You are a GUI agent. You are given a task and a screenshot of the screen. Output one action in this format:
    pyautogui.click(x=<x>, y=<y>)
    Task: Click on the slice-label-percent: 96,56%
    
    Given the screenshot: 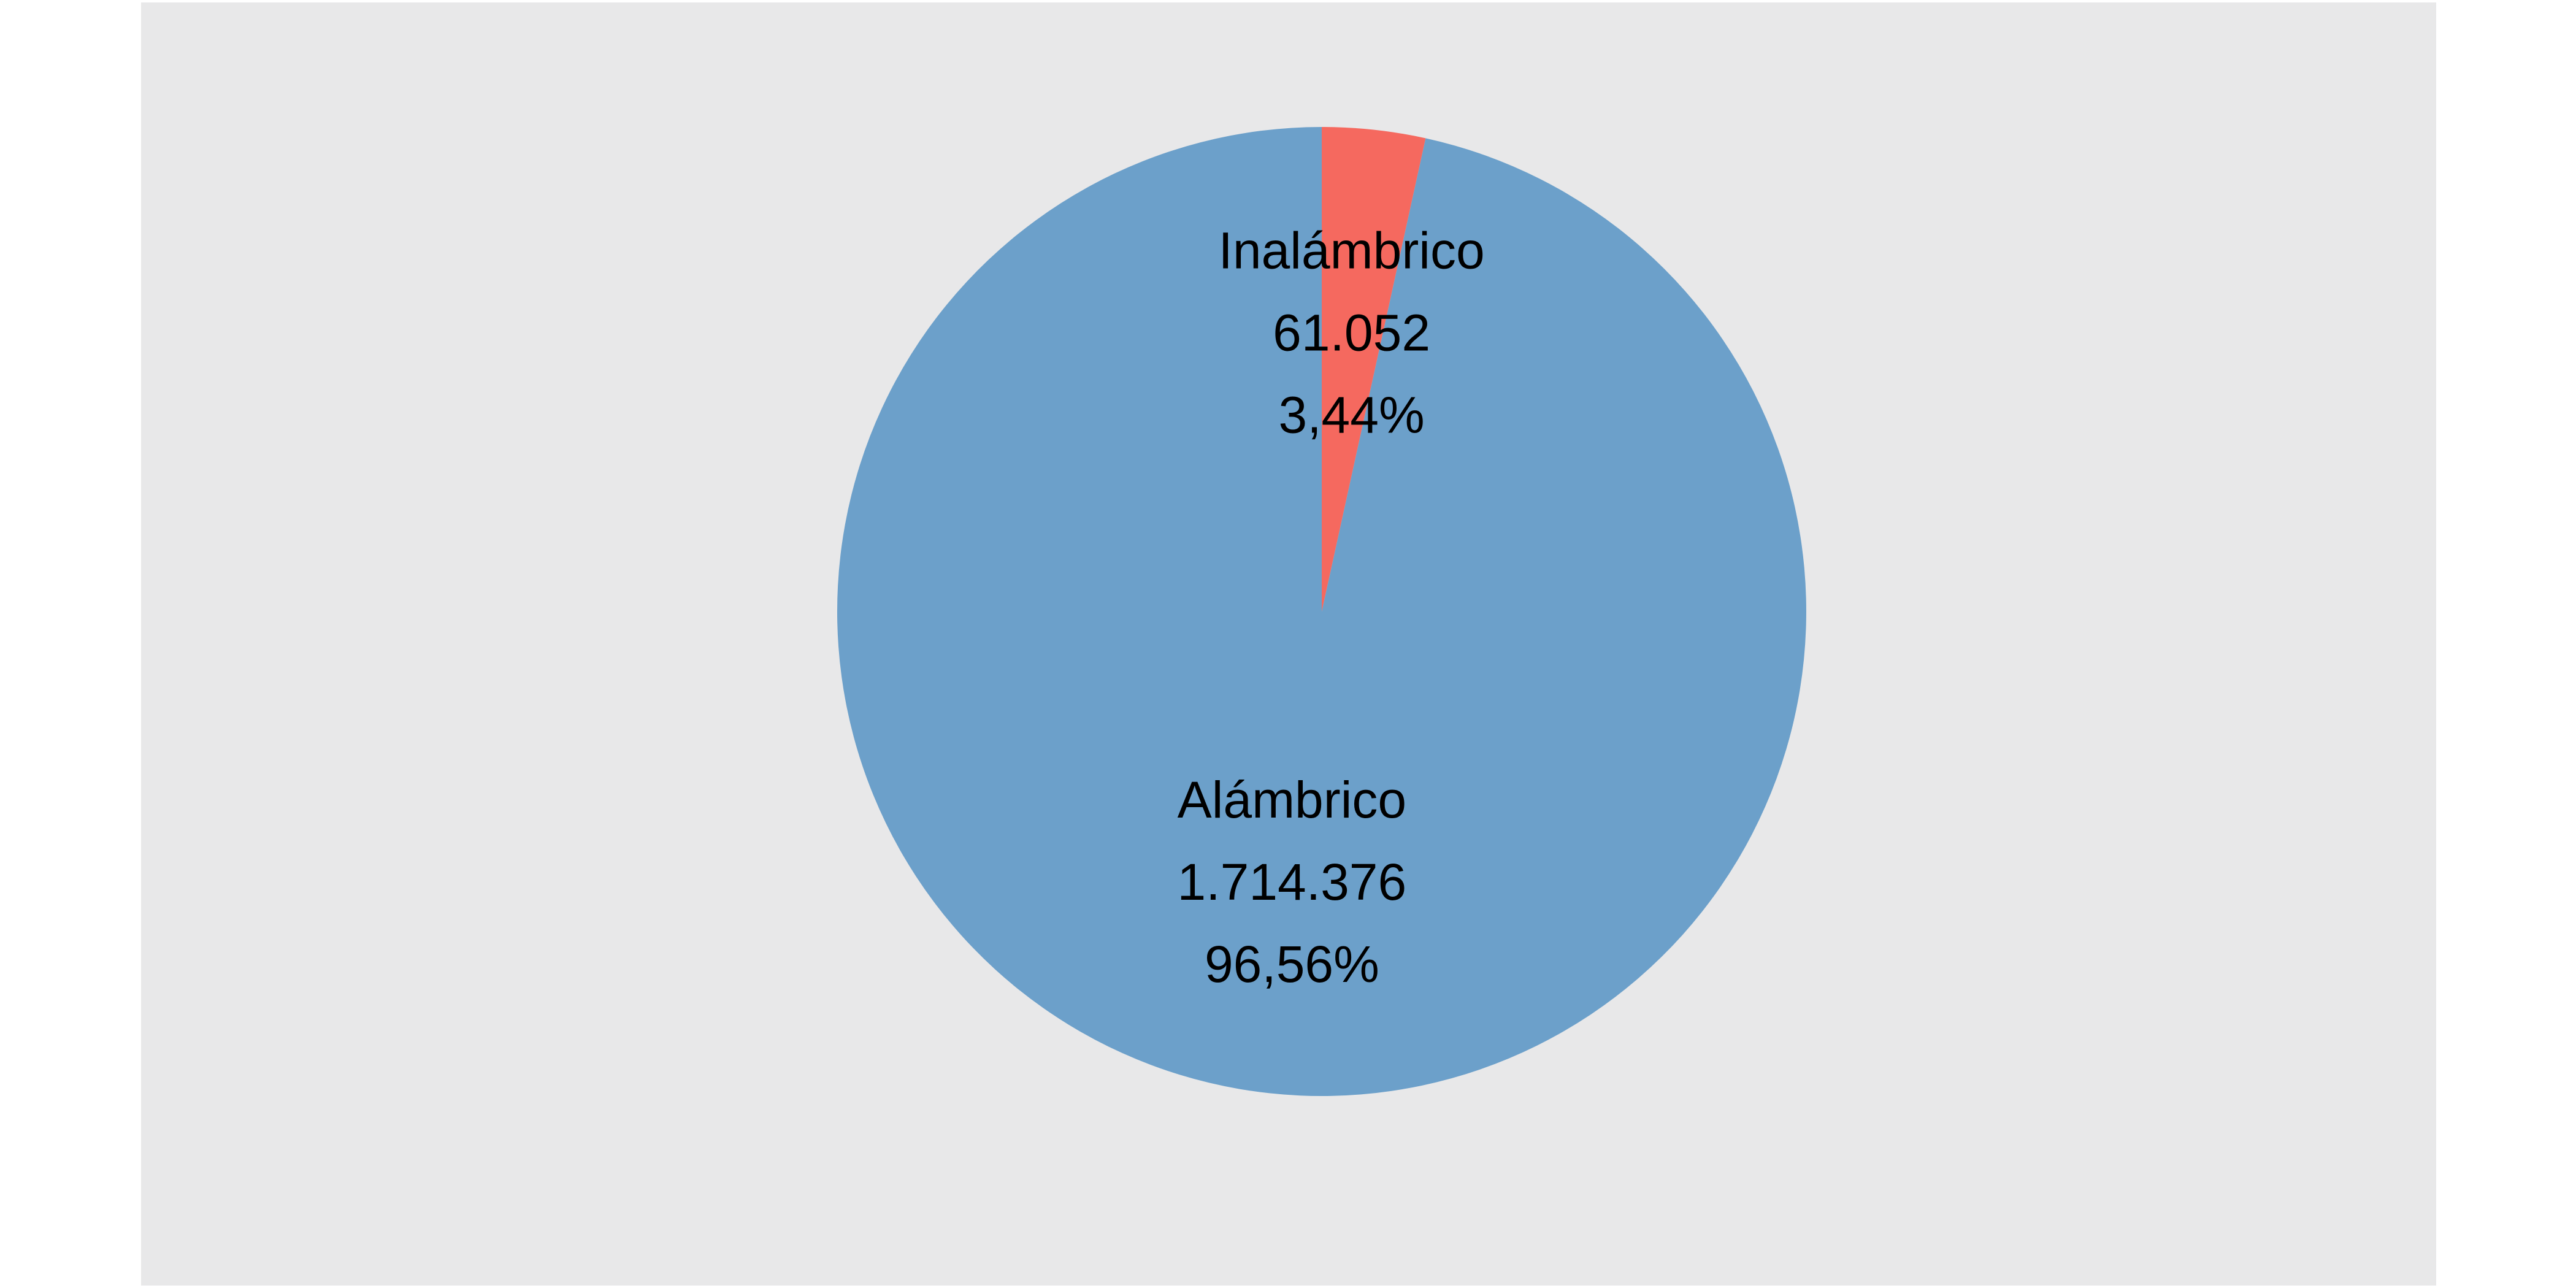 What is the action you would take?
    pyautogui.click(x=1292, y=964)
    